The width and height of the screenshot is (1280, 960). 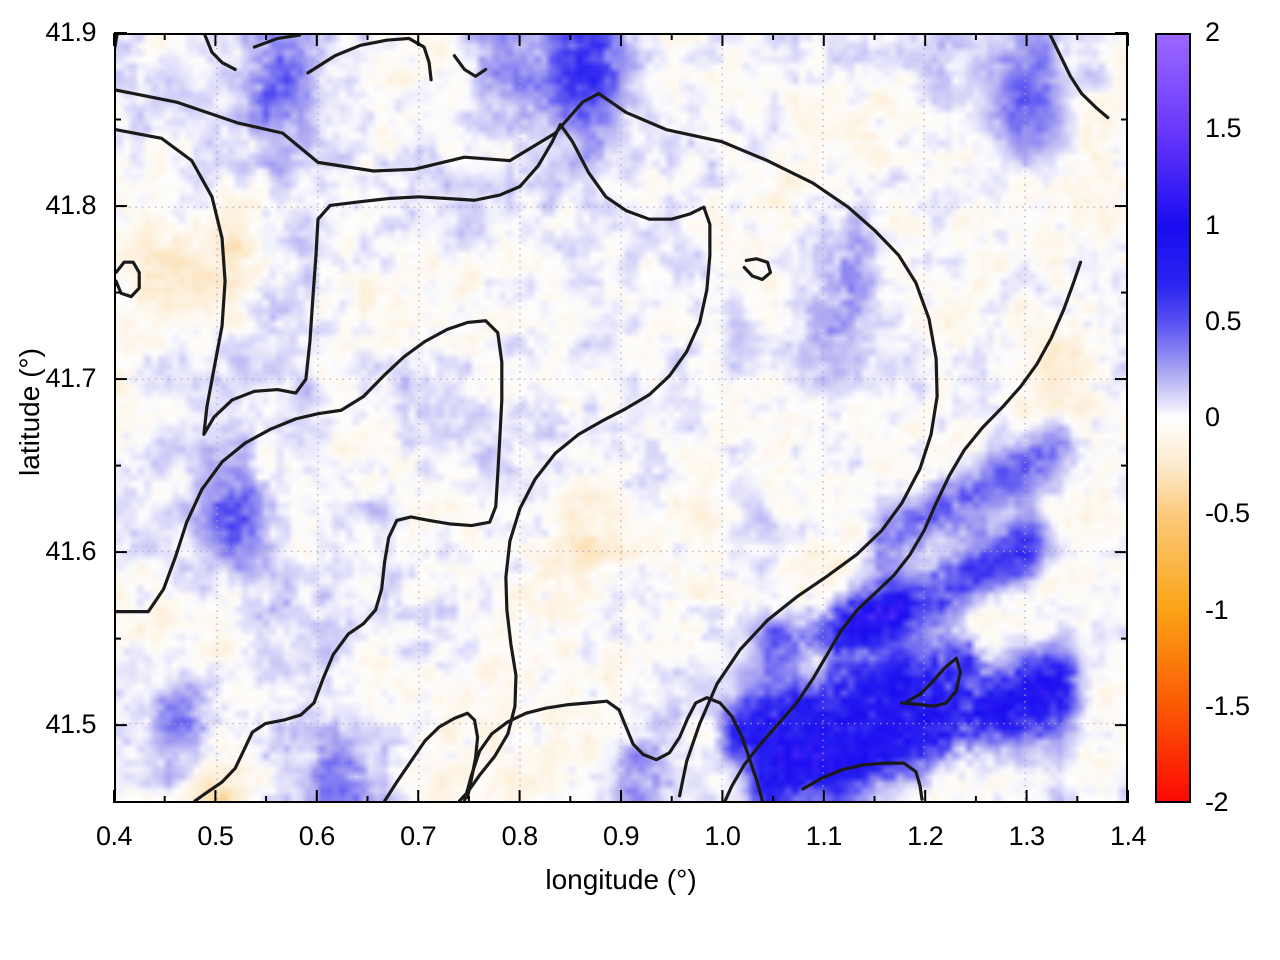 I want to click on x-axis-tick-label: 0.7, so click(x=418, y=836).